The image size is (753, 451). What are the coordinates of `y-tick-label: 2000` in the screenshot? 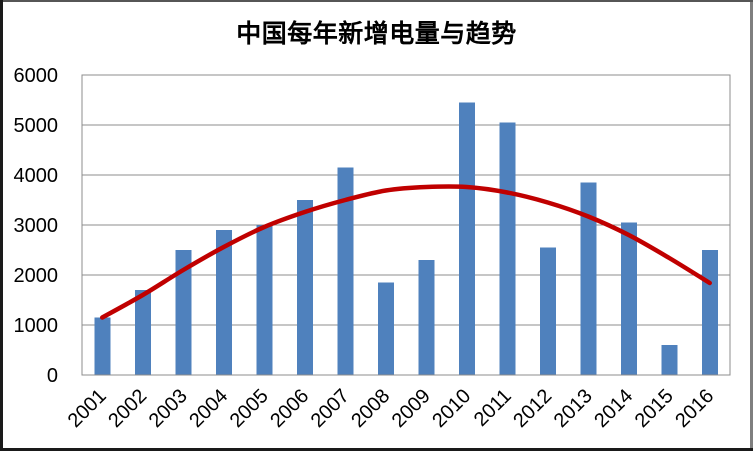 It's located at (36, 276).